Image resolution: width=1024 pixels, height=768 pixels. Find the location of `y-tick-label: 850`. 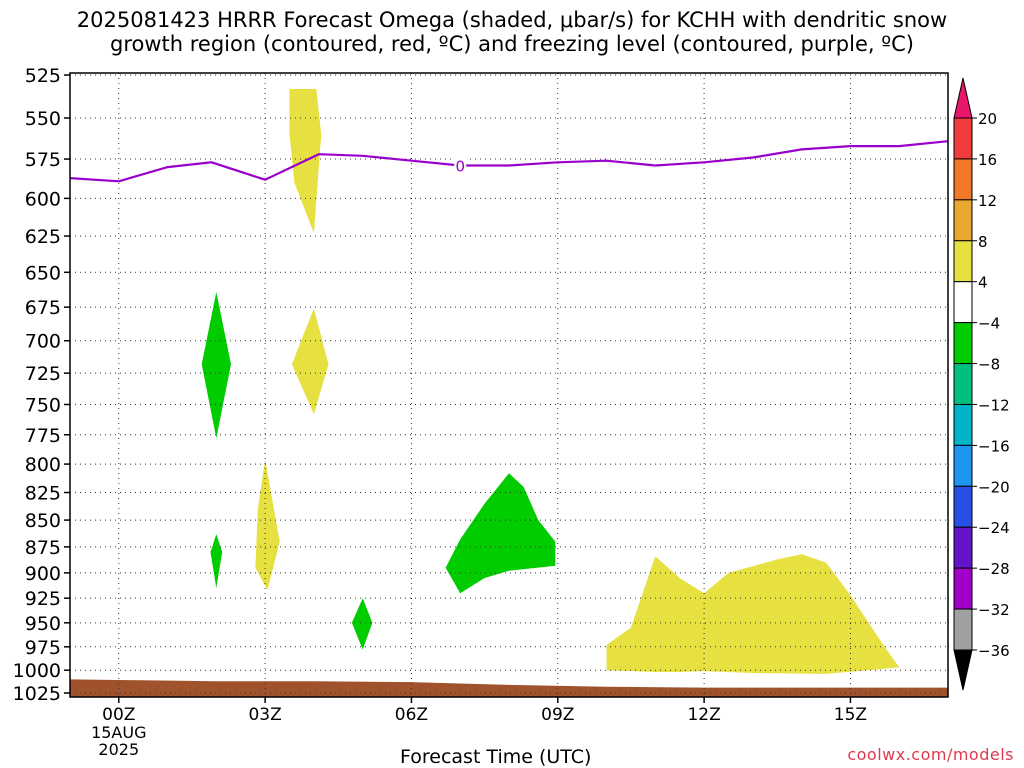

y-tick-label: 850 is located at coordinates (43, 521).